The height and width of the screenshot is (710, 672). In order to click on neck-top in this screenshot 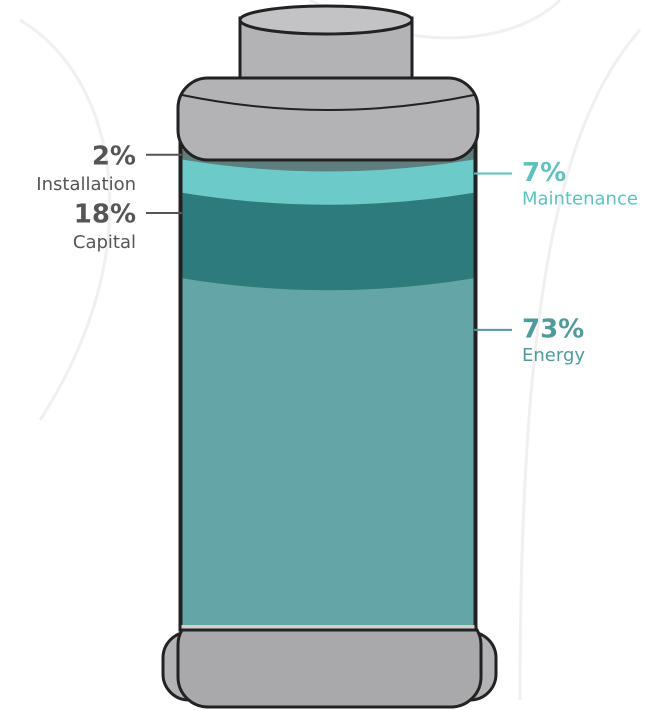, I will do `click(326, 20)`.